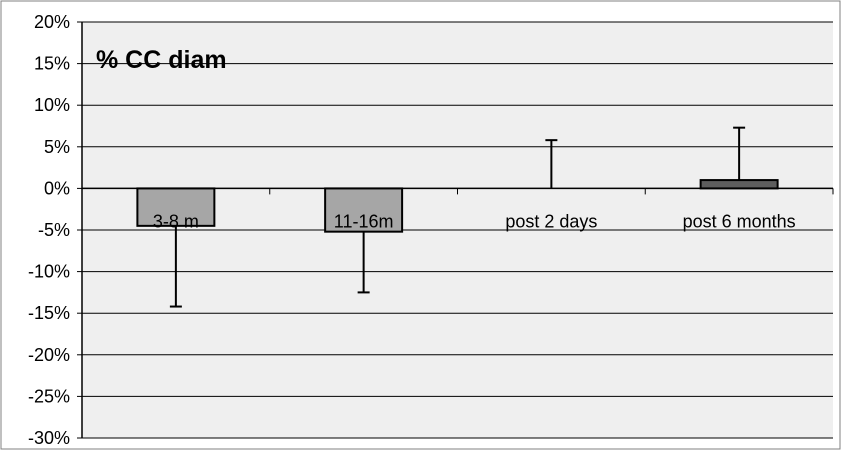  Describe the element at coordinates (49, 313) in the screenshot. I see `y-tick-label: -15%` at that location.